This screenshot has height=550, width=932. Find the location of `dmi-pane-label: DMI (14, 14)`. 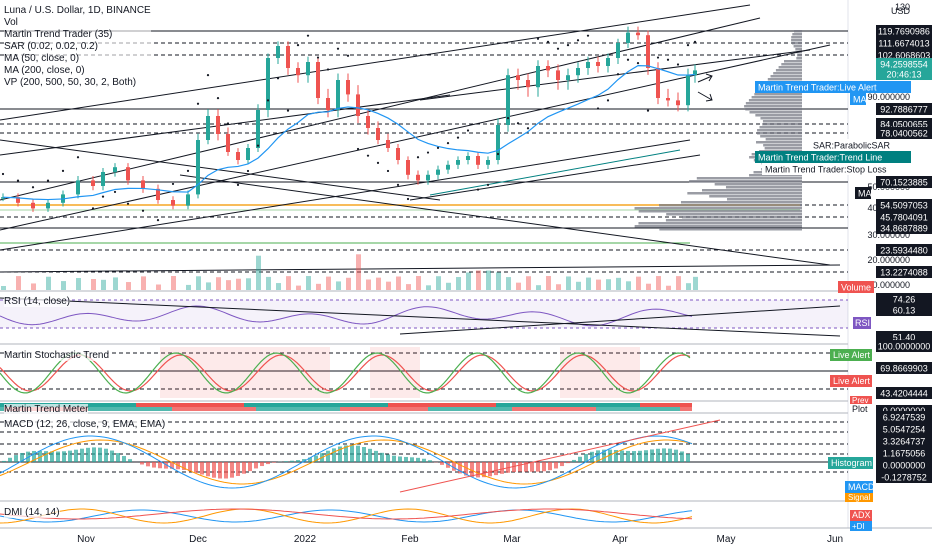

dmi-pane-label: DMI (14, 14) is located at coordinates (32, 512).